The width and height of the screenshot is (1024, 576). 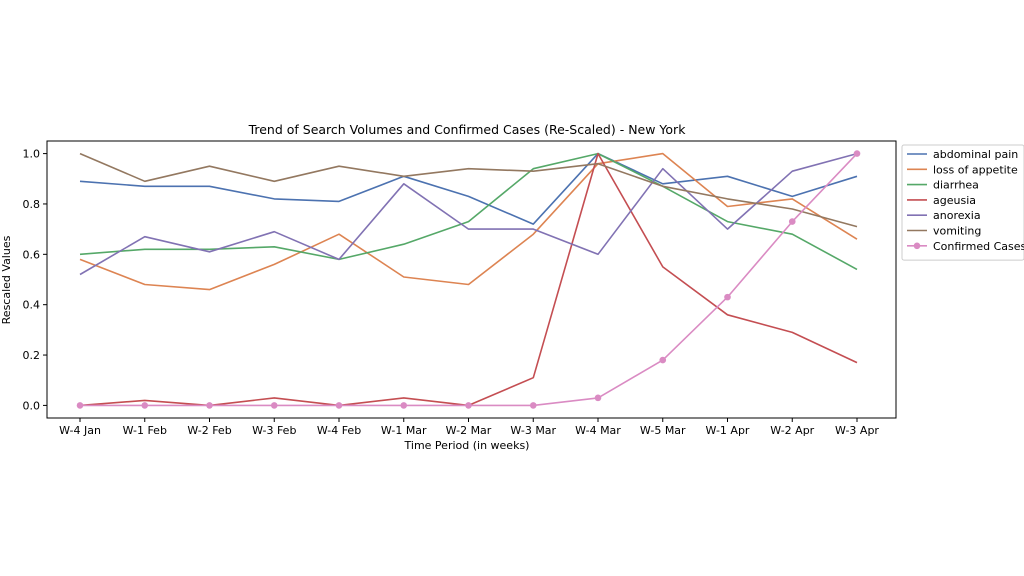 What do you see at coordinates (598, 430) in the screenshot?
I see `x-tick-label: W-4 Mar` at bounding box center [598, 430].